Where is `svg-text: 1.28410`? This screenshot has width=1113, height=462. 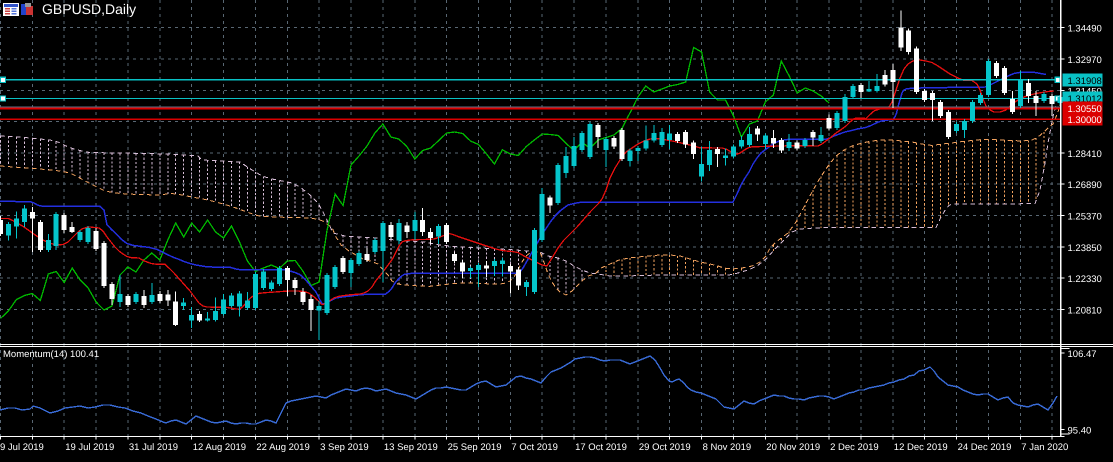 svg-text: 1.28410 is located at coordinates (1085, 154).